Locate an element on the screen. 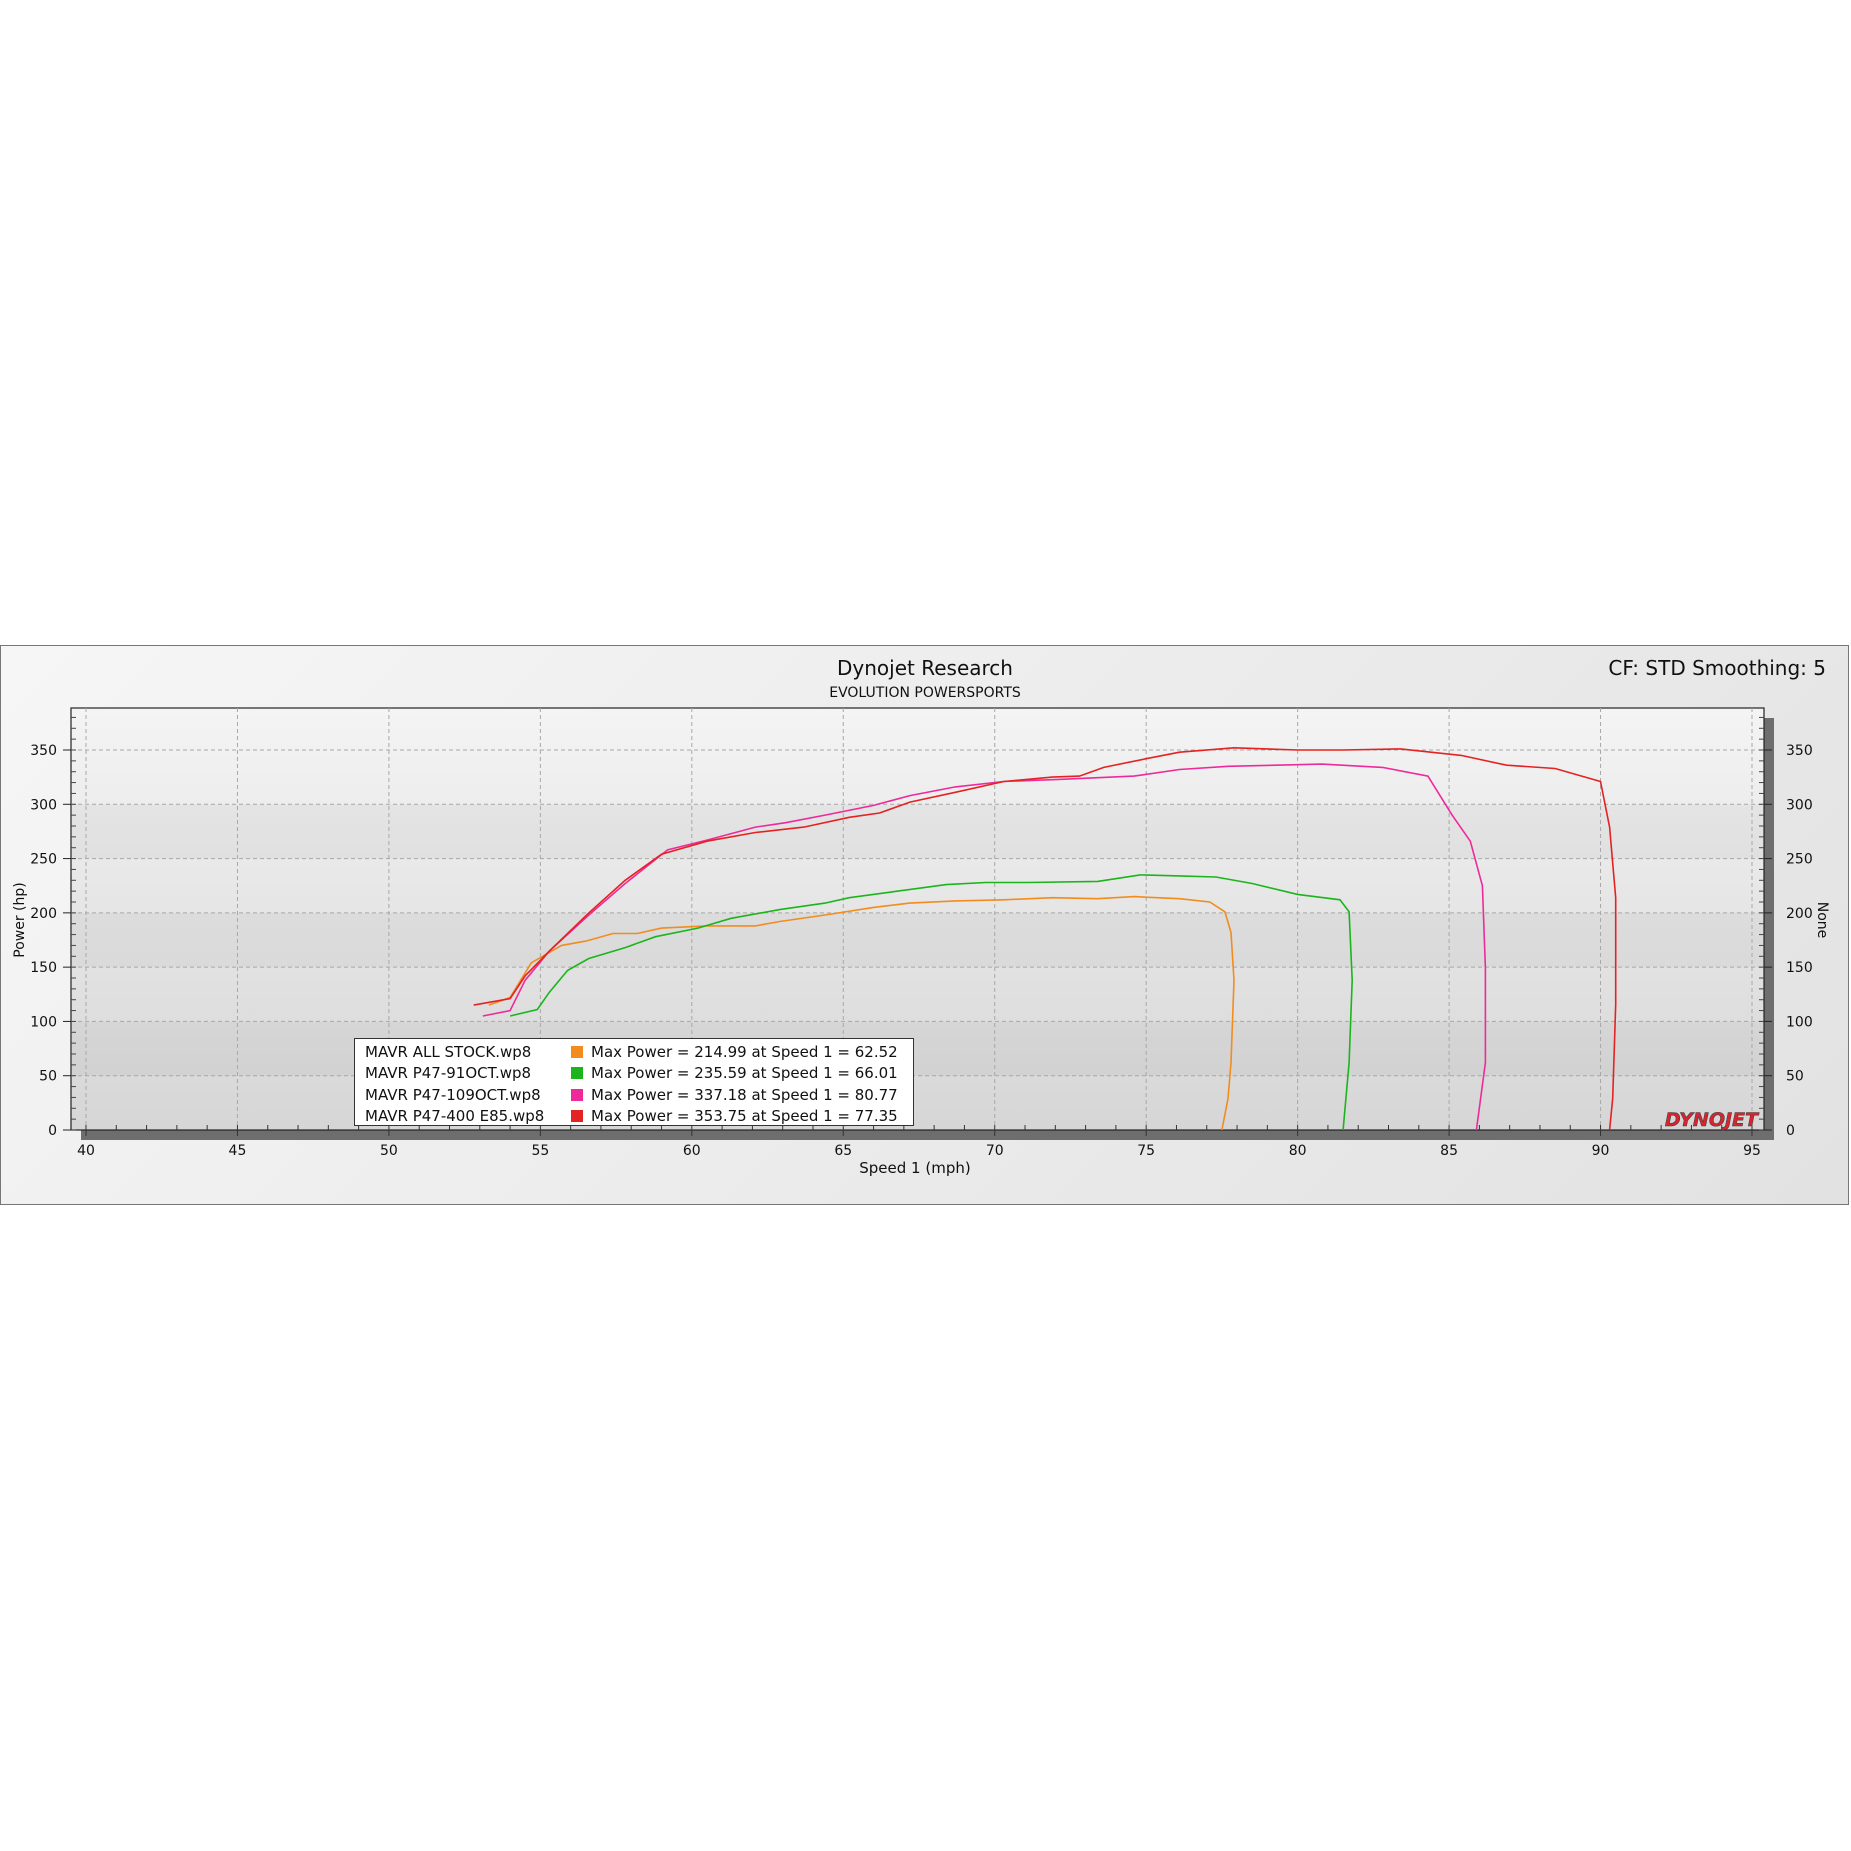  legend-series-name: MAVR P47-91OCT.wp8 is located at coordinates (448, 1073).